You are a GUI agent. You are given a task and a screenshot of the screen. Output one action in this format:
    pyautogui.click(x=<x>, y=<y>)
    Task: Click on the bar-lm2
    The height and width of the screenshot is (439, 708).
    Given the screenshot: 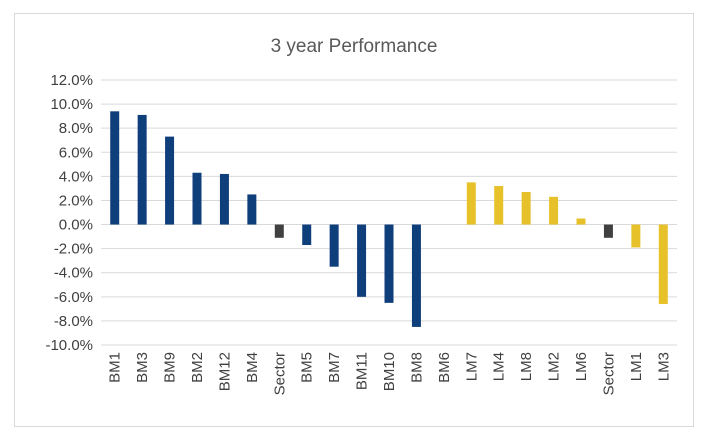 What is the action you would take?
    pyautogui.click(x=554, y=210)
    